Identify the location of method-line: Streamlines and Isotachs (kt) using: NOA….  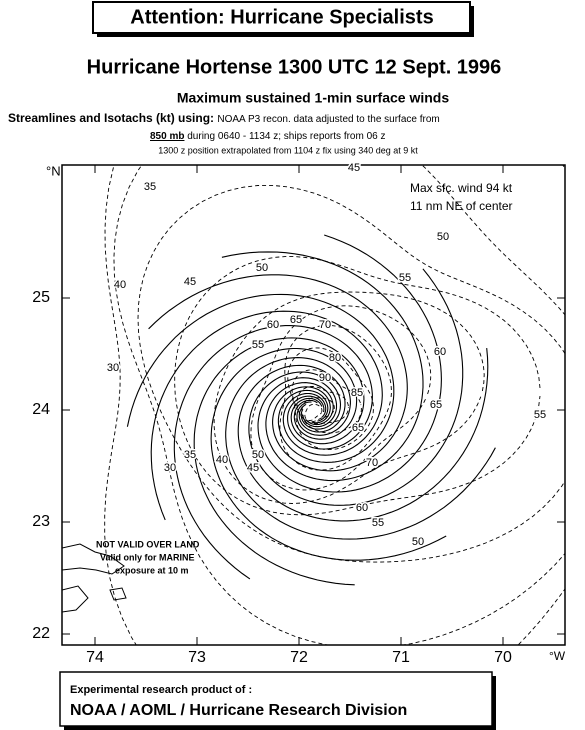
(224, 118).